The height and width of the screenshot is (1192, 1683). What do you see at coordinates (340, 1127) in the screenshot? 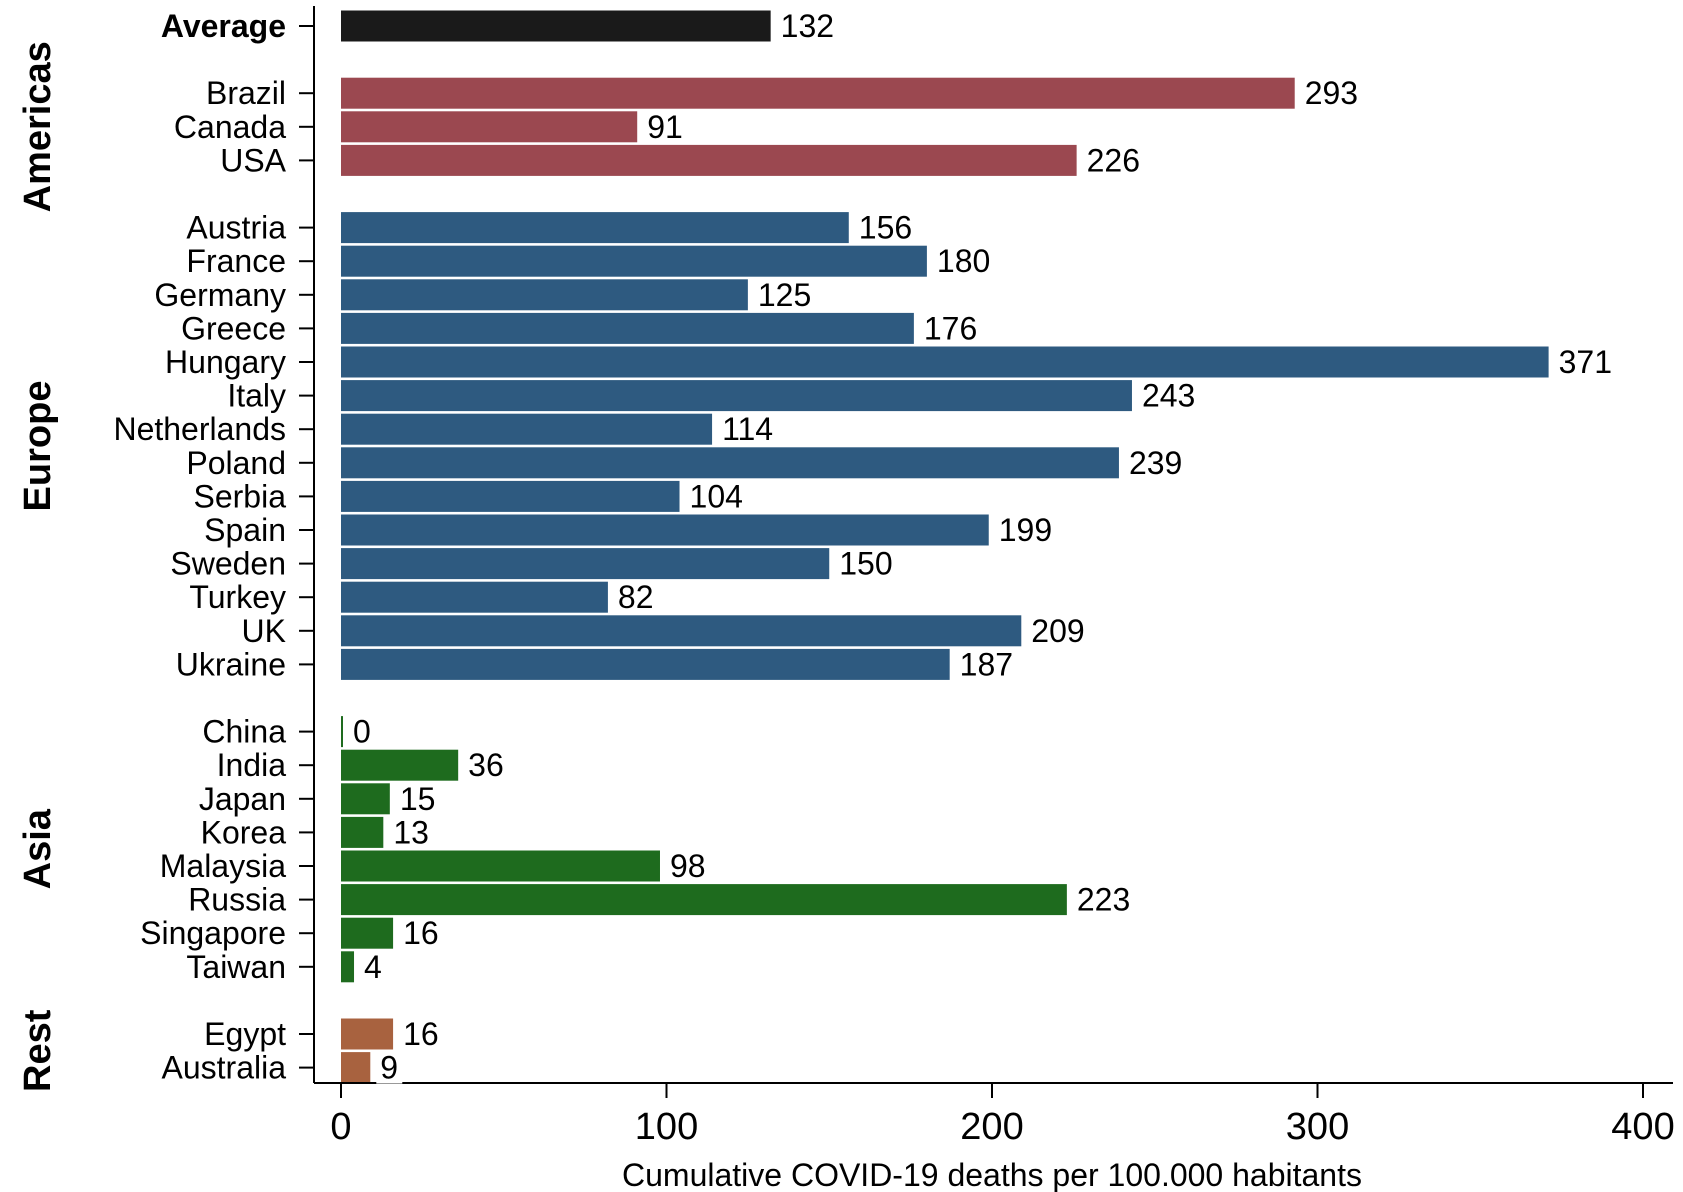
I see `x-tick-label-0: 0` at bounding box center [340, 1127].